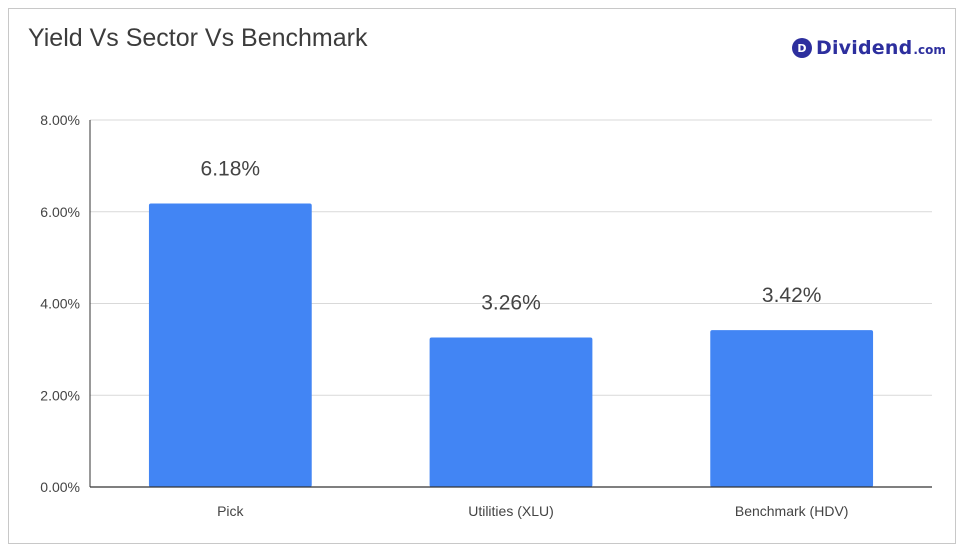 The image size is (966, 553). I want to click on dividend-logo: D Dividend .com, so click(869, 48).